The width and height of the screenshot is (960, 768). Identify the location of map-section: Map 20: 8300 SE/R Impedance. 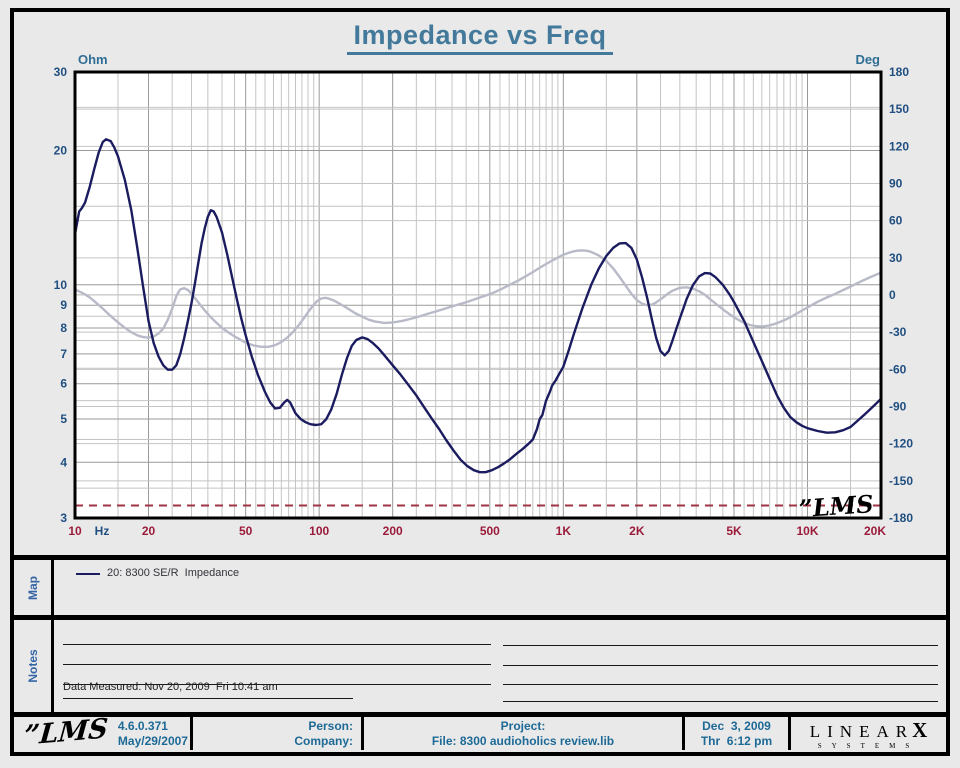
(480, 587).